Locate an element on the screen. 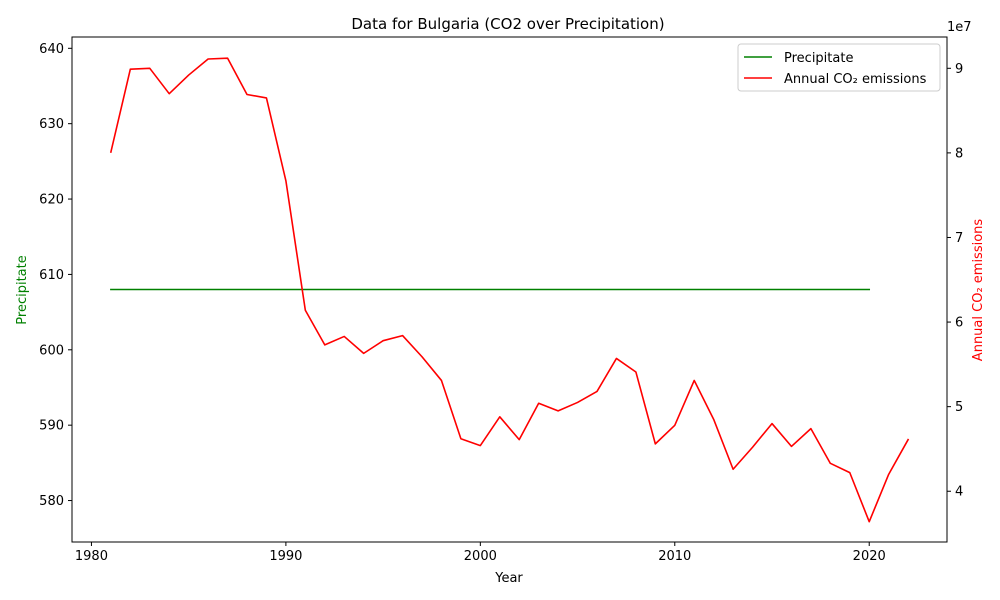 The width and height of the screenshot is (1000, 600). x-axis-label: Year is located at coordinates (508, 578).